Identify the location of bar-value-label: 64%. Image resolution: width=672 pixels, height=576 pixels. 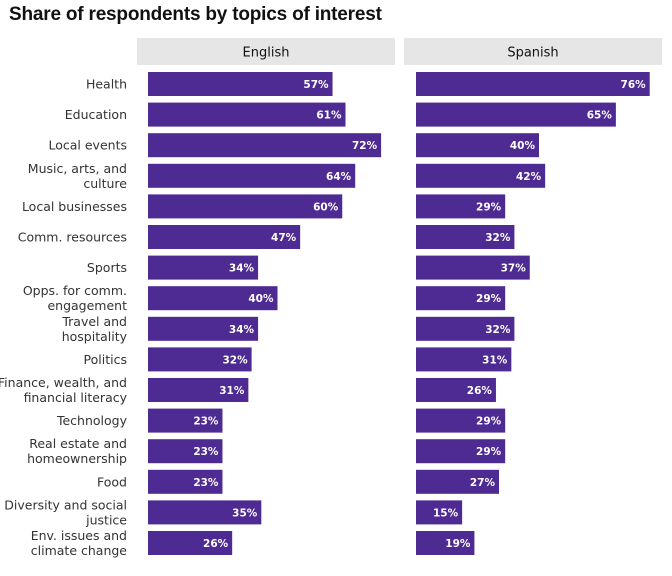
(339, 177).